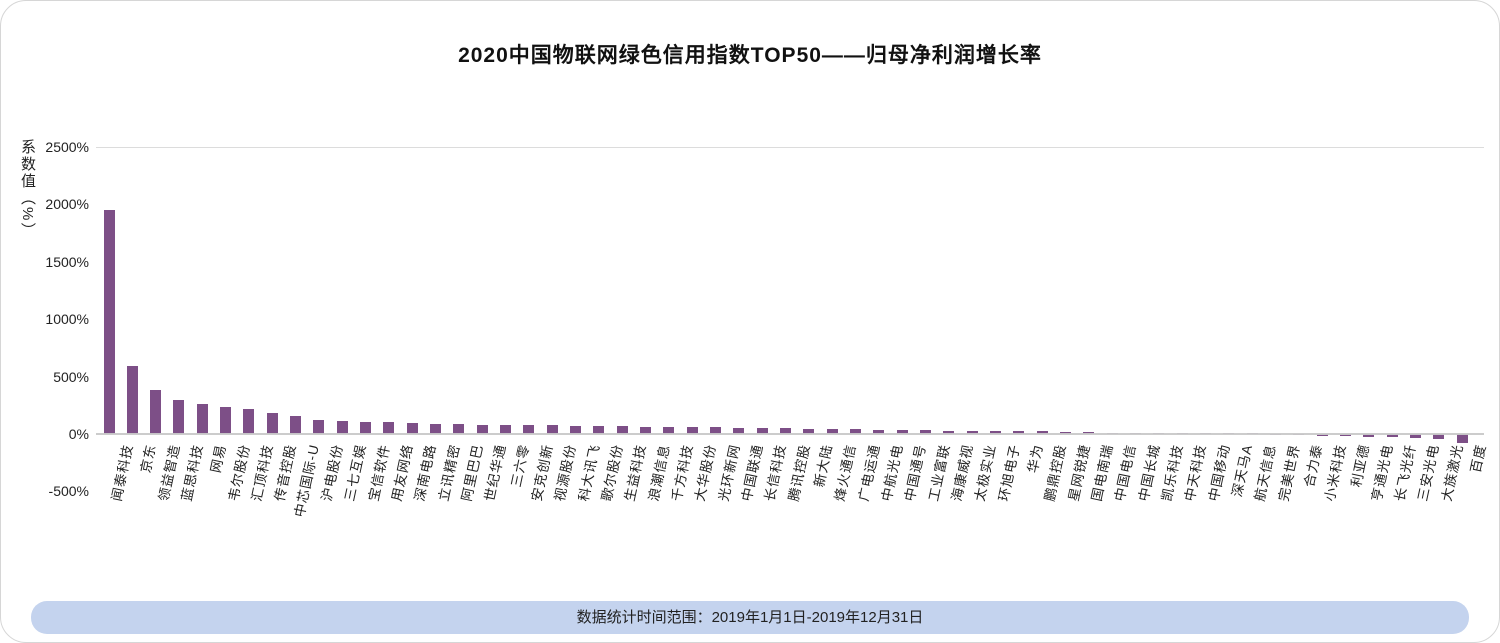 The width and height of the screenshot is (1500, 643). Describe the element at coordinates (1009, 472) in the screenshot. I see `x-axis-label: 环旭电子` at that location.